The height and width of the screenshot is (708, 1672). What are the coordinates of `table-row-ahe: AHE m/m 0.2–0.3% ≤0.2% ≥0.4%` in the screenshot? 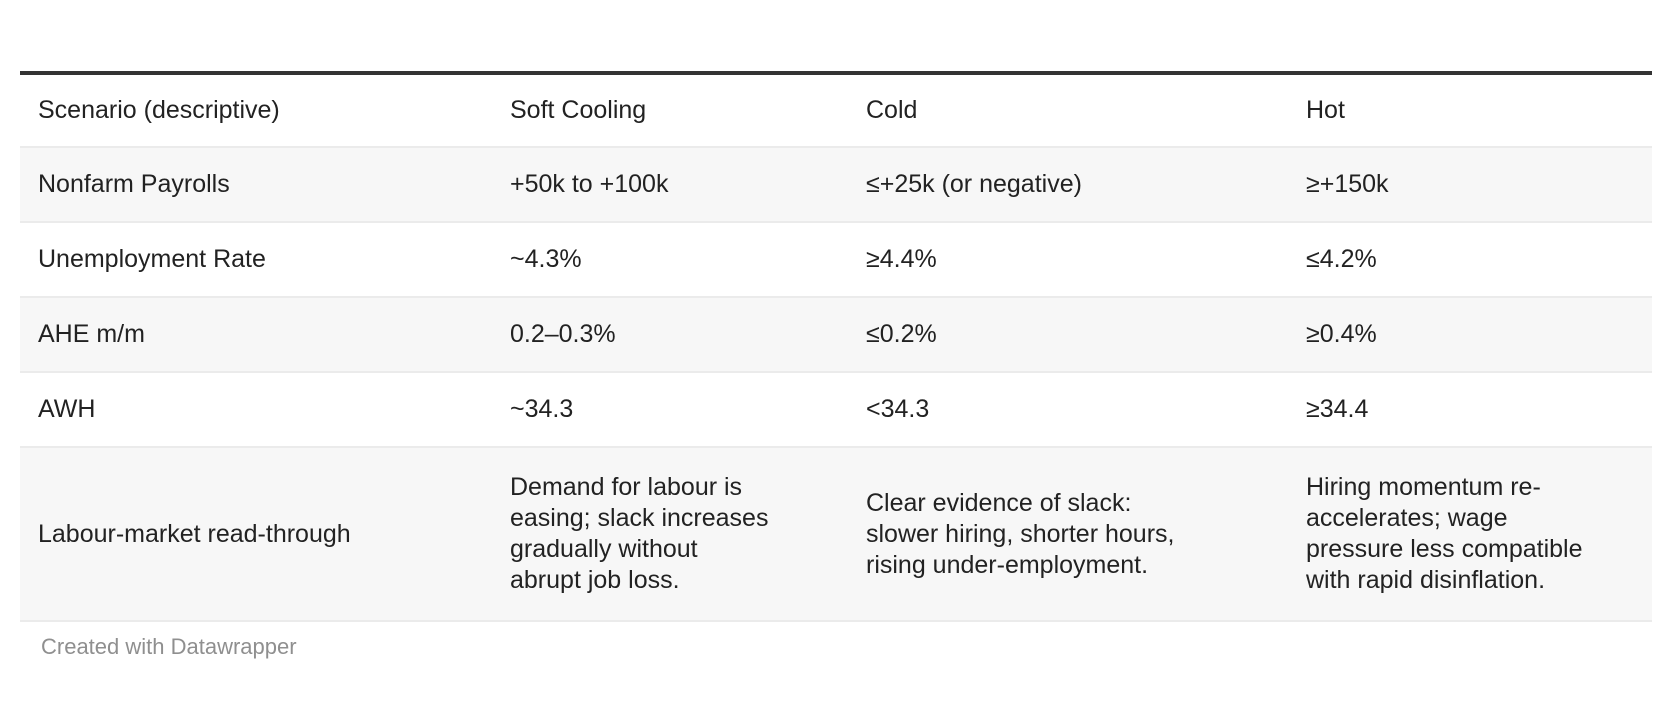 It's located at (836, 335).